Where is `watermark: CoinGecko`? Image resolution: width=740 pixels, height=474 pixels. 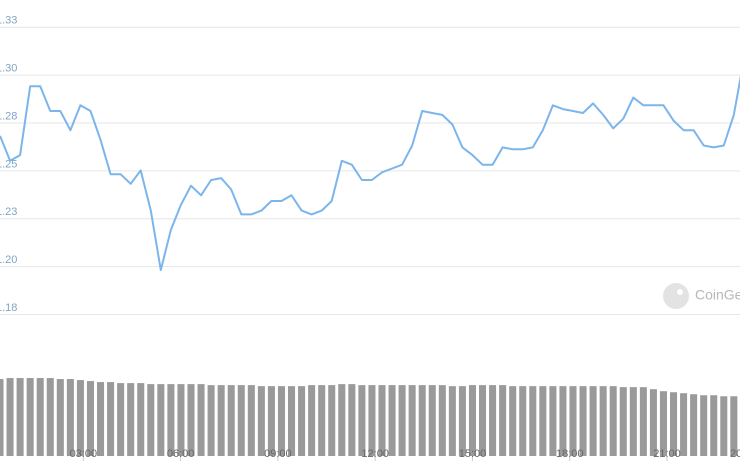 watermark: CoinGecko is located at coordinates (701, 296).